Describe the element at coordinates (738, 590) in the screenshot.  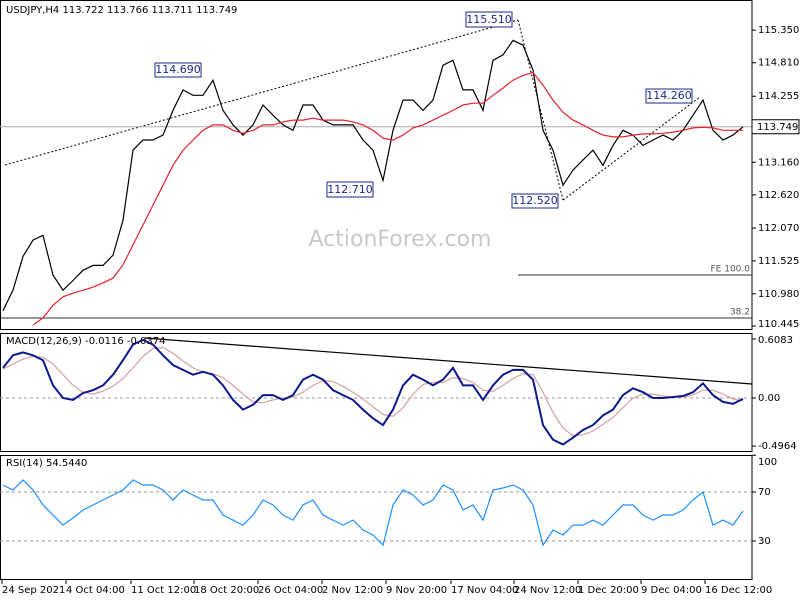
I see `x-tick-label: 16 Dec 12:00` at that location.